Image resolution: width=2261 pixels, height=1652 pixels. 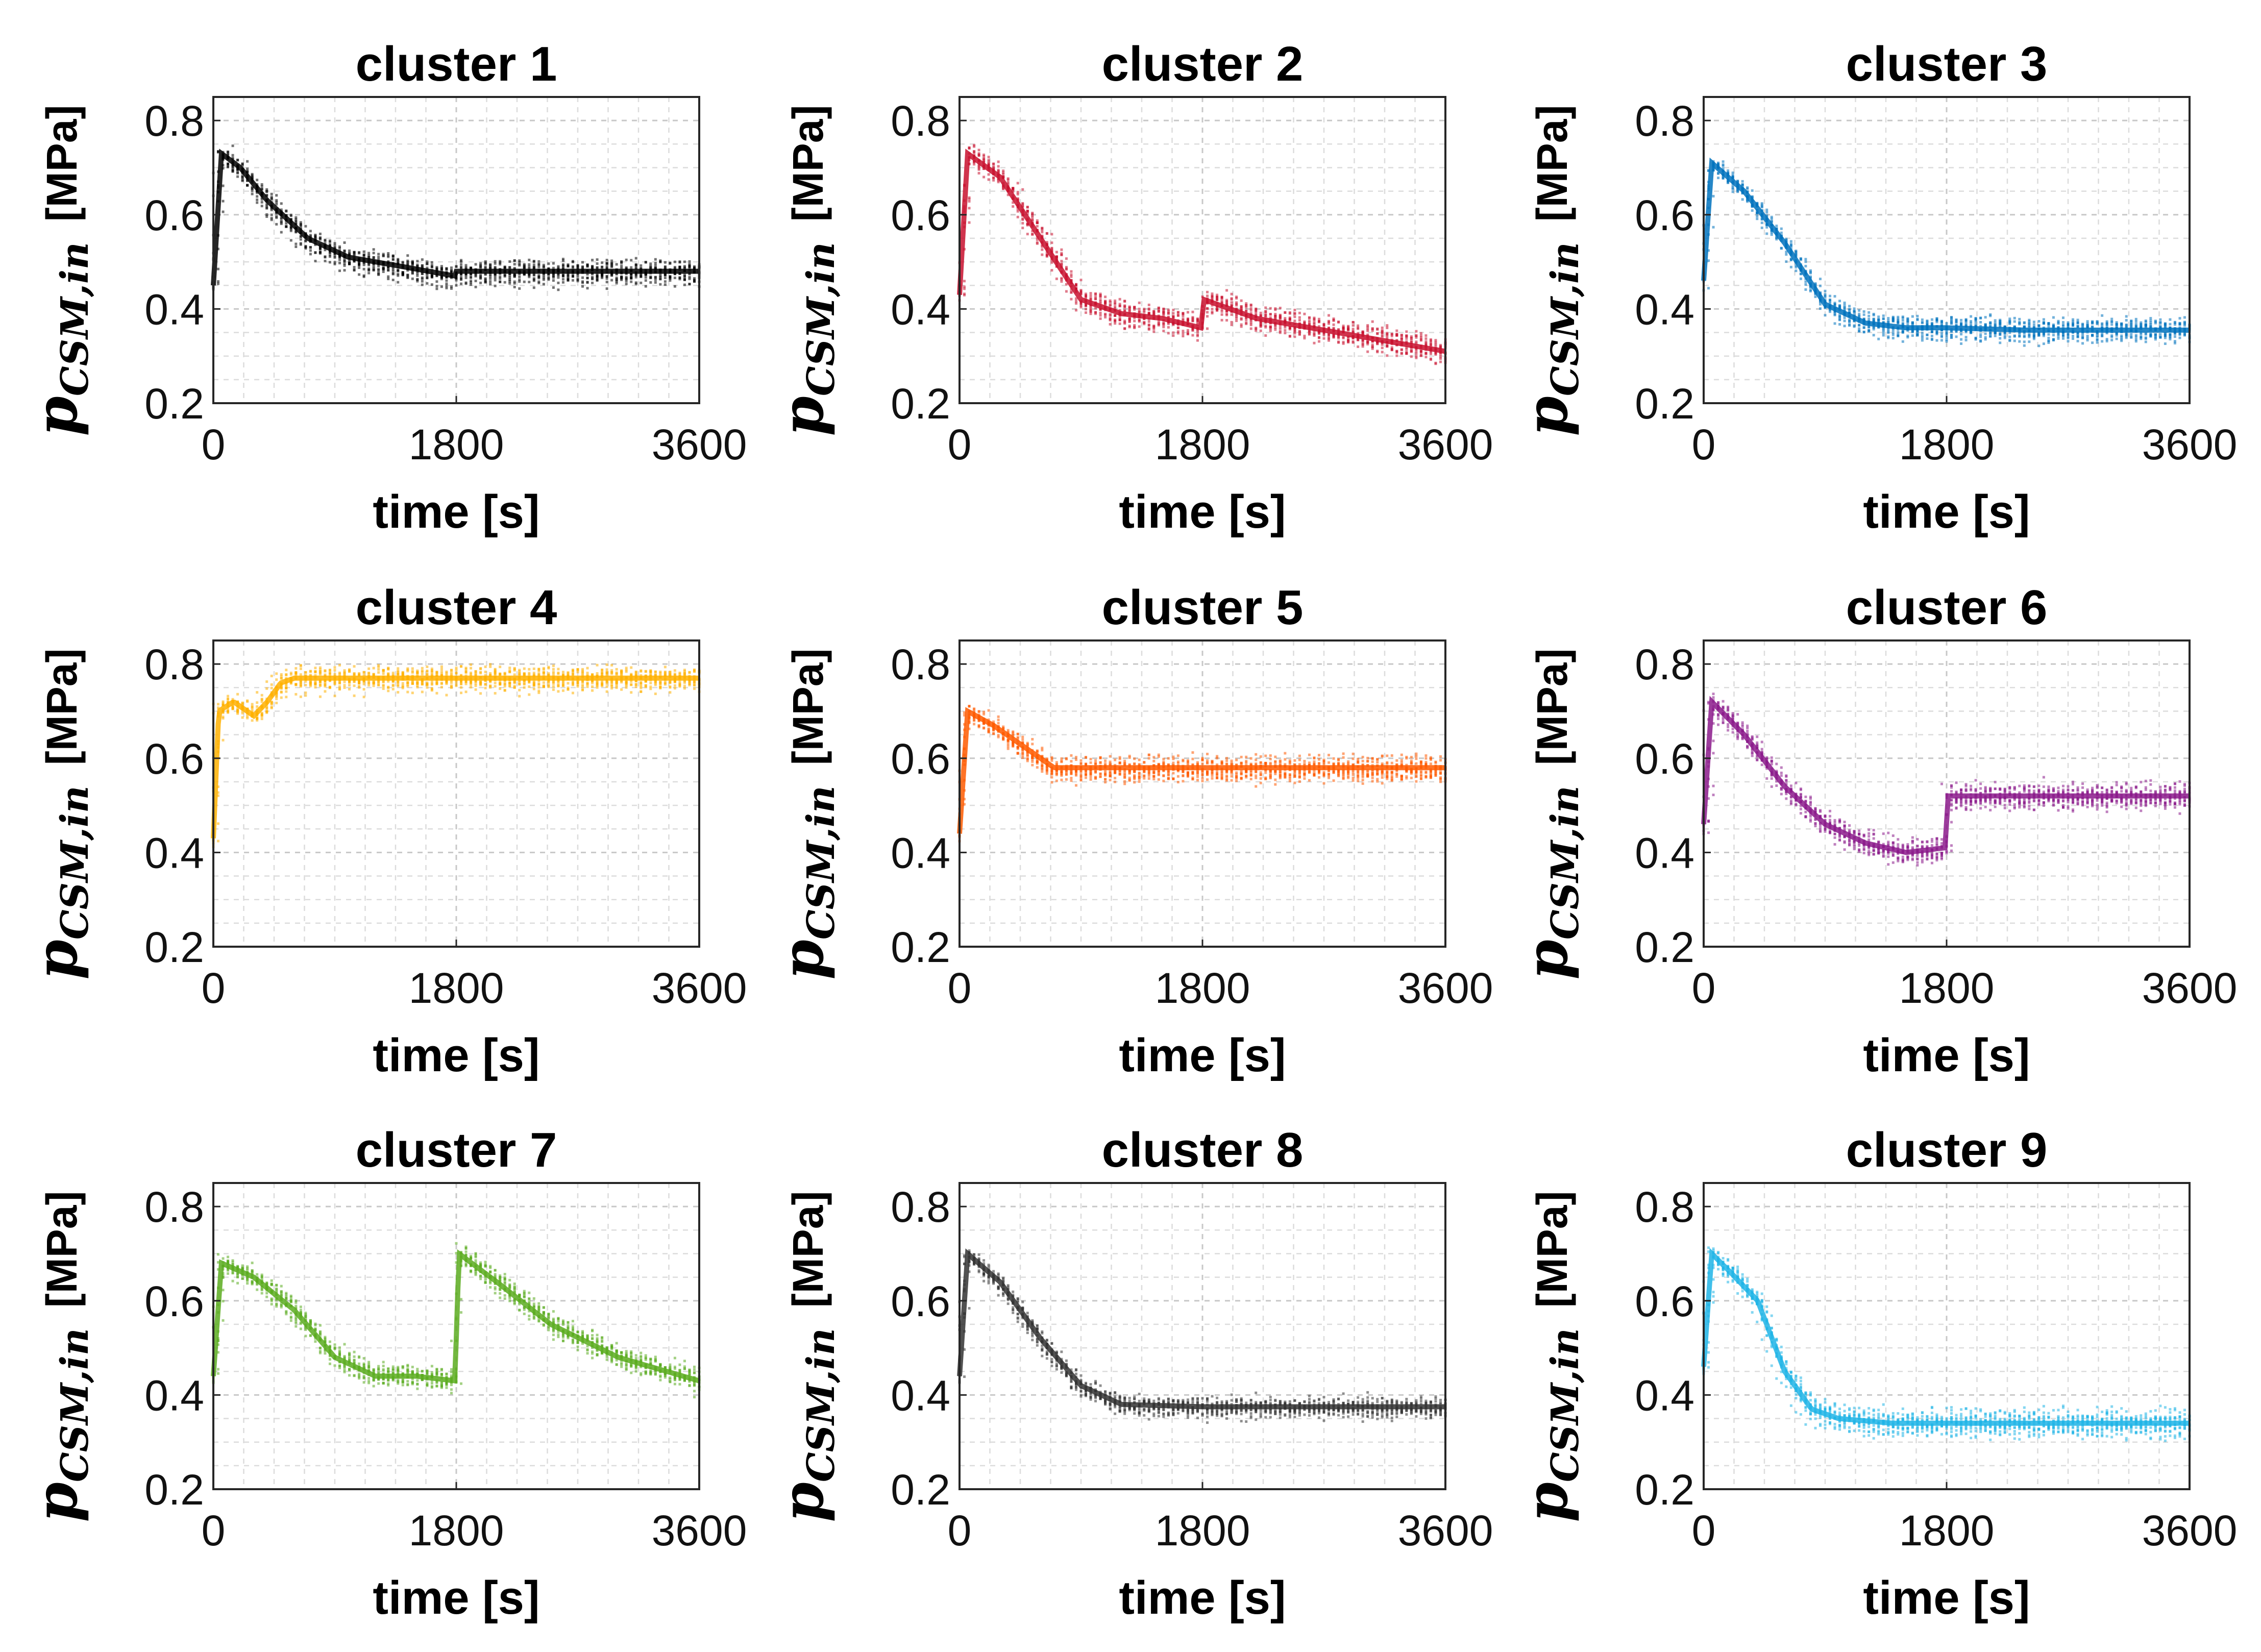 I want to click on x-axis-label: time [s], so click(x=1202, y=512).